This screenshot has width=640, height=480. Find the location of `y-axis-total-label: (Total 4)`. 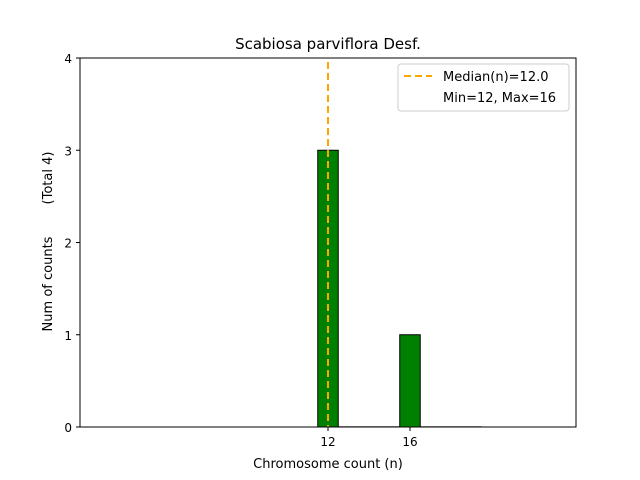

y-axis-total-label: (Total 4) is located at coordinates (48, 178).